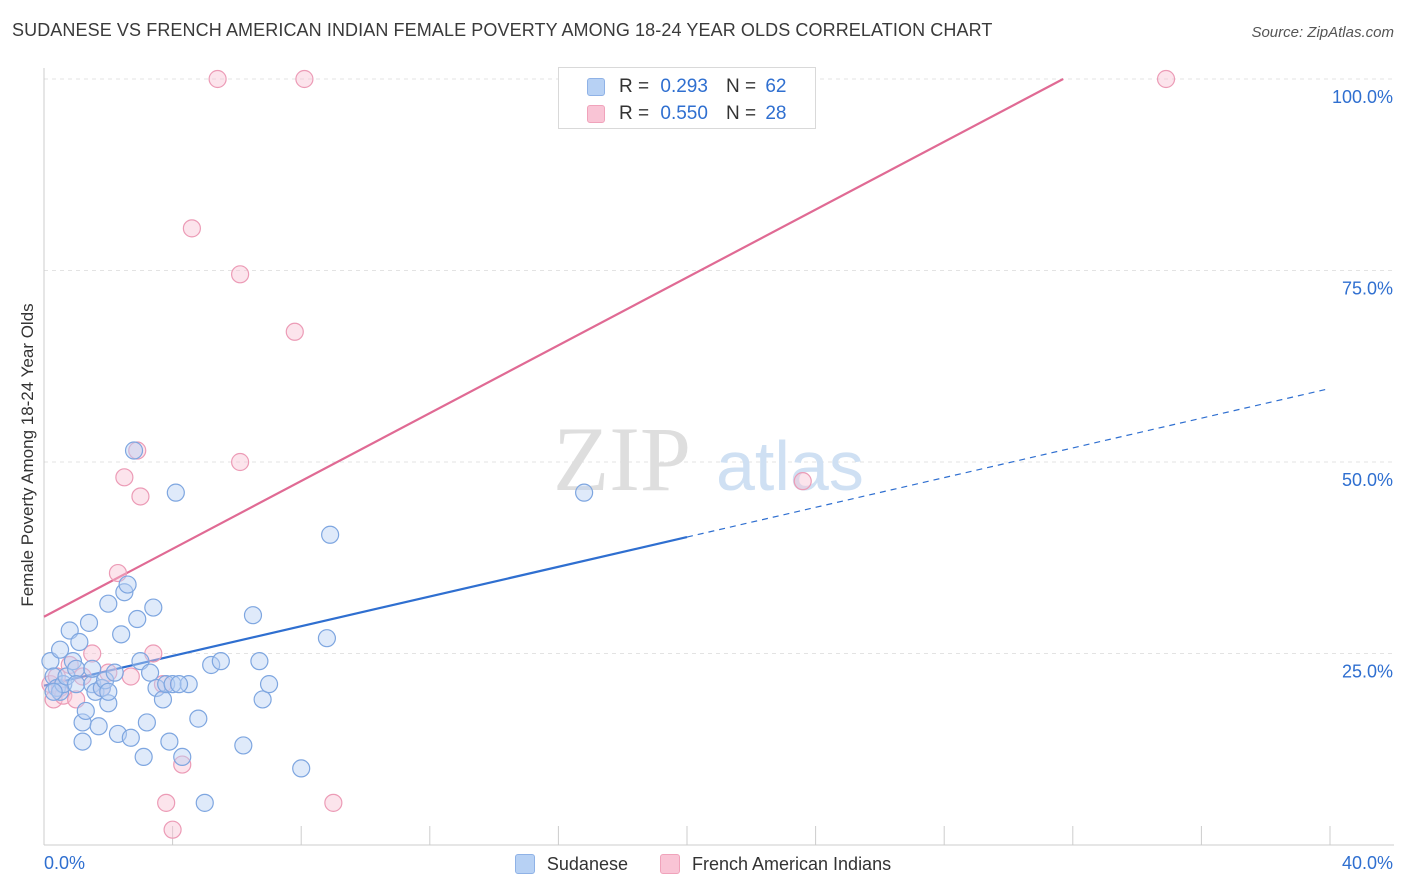  What do you see at coordinates (776, 113) in the screenshot?
I see `legend-n-value: 28` at bounding box center [776, 113].